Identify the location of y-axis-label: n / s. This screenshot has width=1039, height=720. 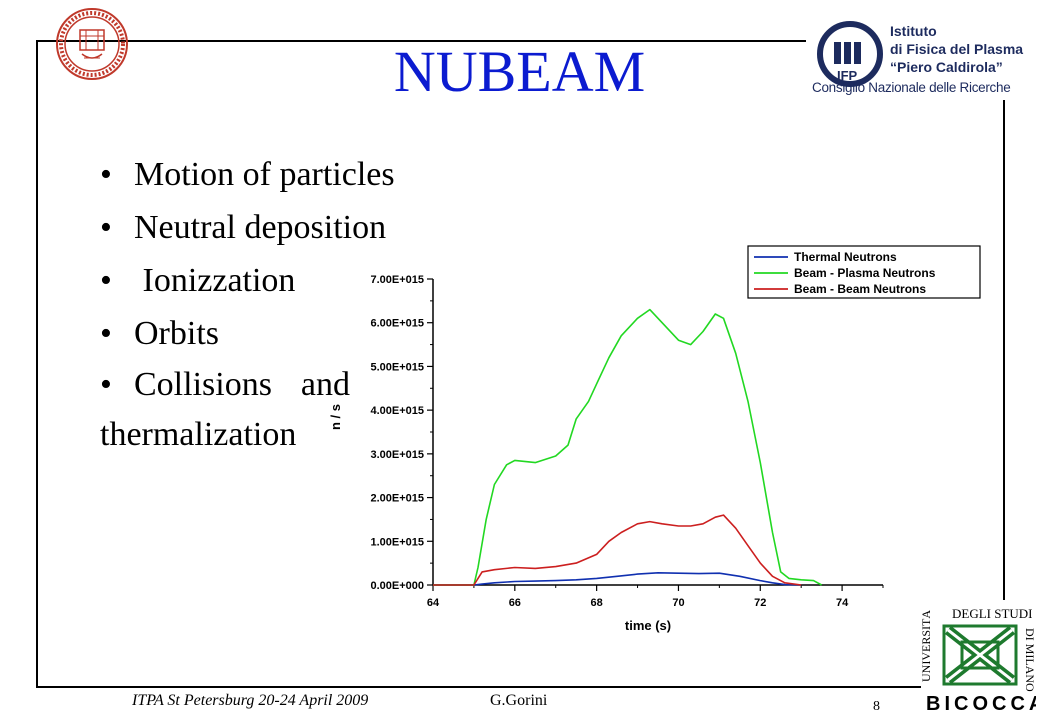
(335, 417).